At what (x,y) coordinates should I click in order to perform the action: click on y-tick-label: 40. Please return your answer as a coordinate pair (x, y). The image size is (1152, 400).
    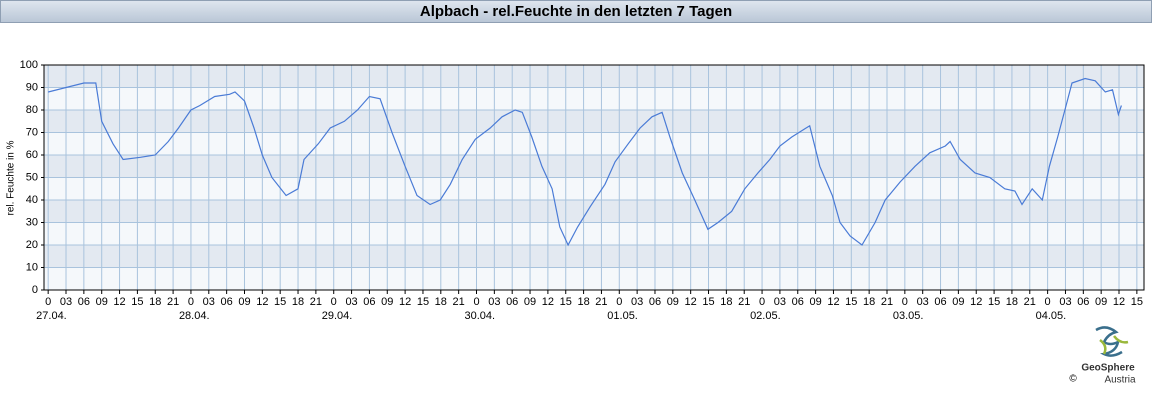
    Looking at the image, I should click on (32, 200).